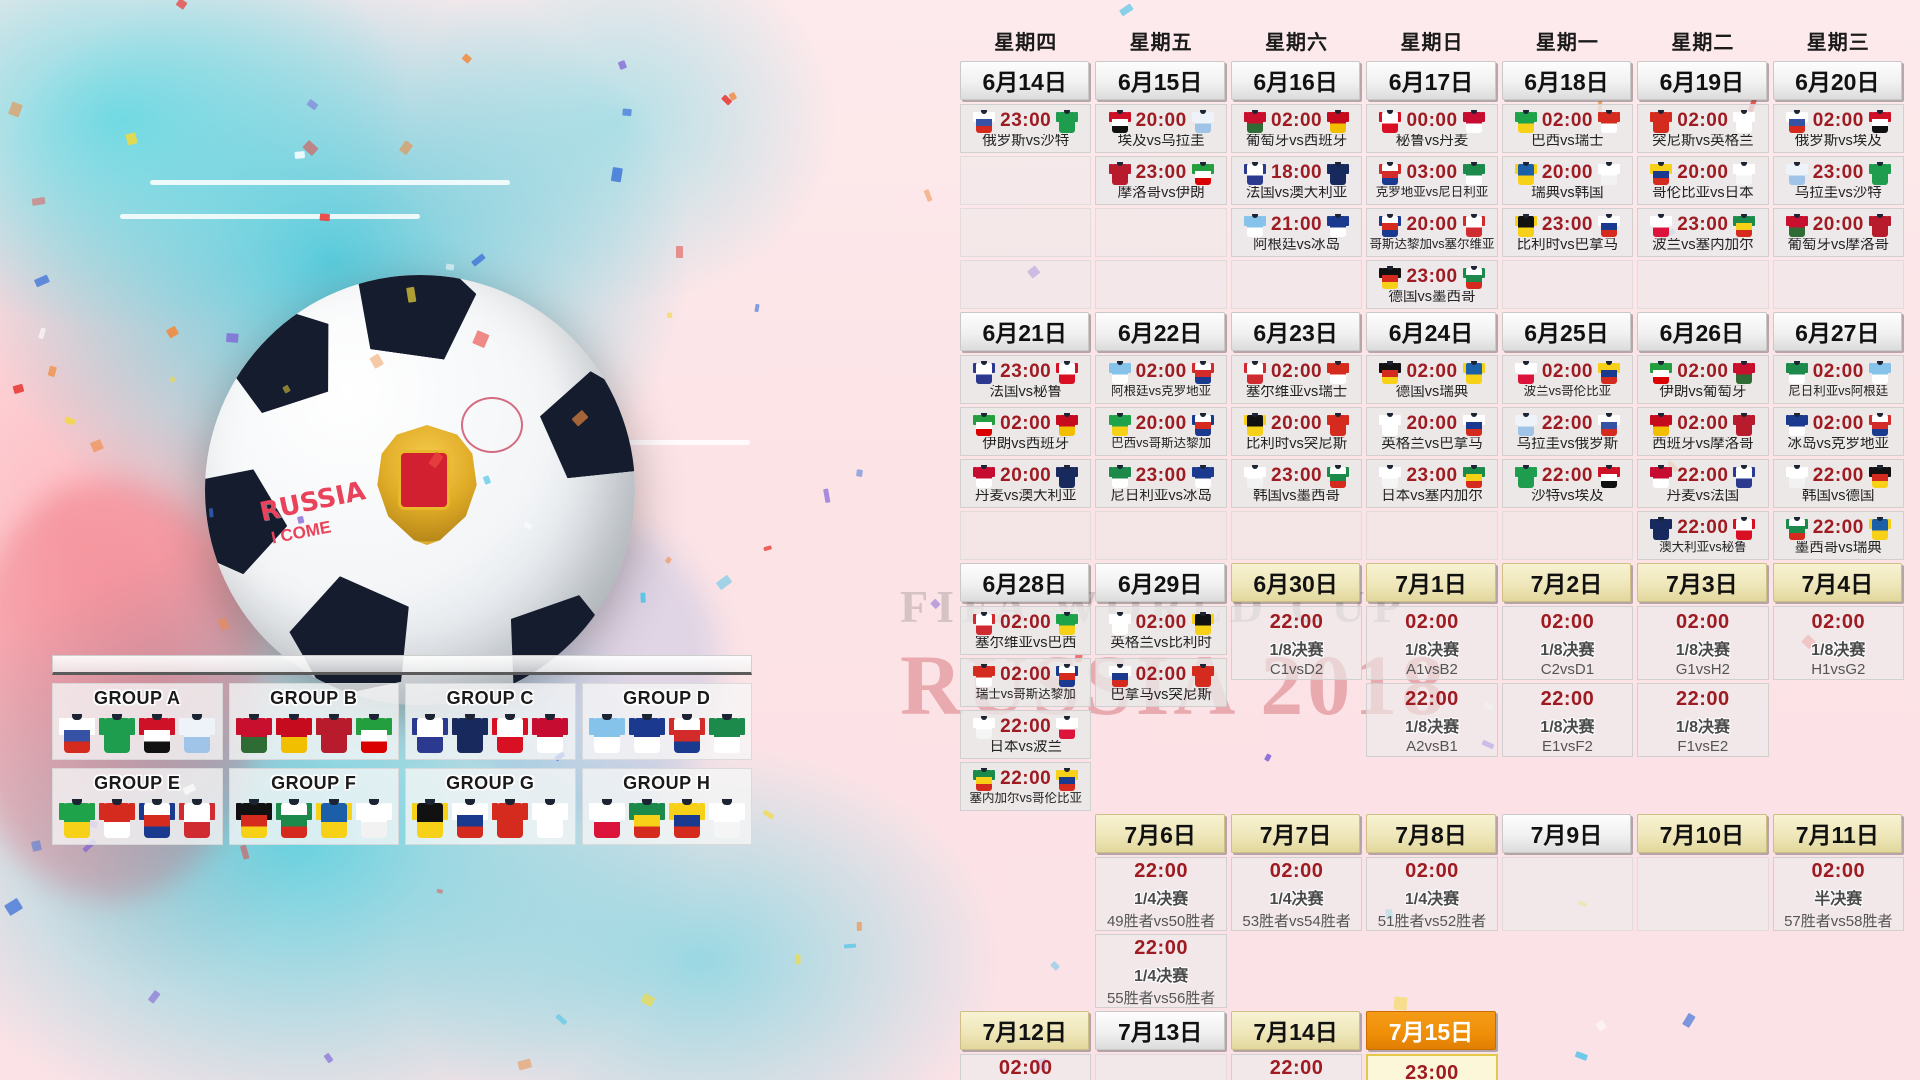 Image resolution: width=1920 pixels, height=1080 pixels. Describe the element at coordinates (1161, 894) in the screenshot. I see `knockout-match-cell: 22:00 1/4决赛 49胜者vs50胜者` at that location.